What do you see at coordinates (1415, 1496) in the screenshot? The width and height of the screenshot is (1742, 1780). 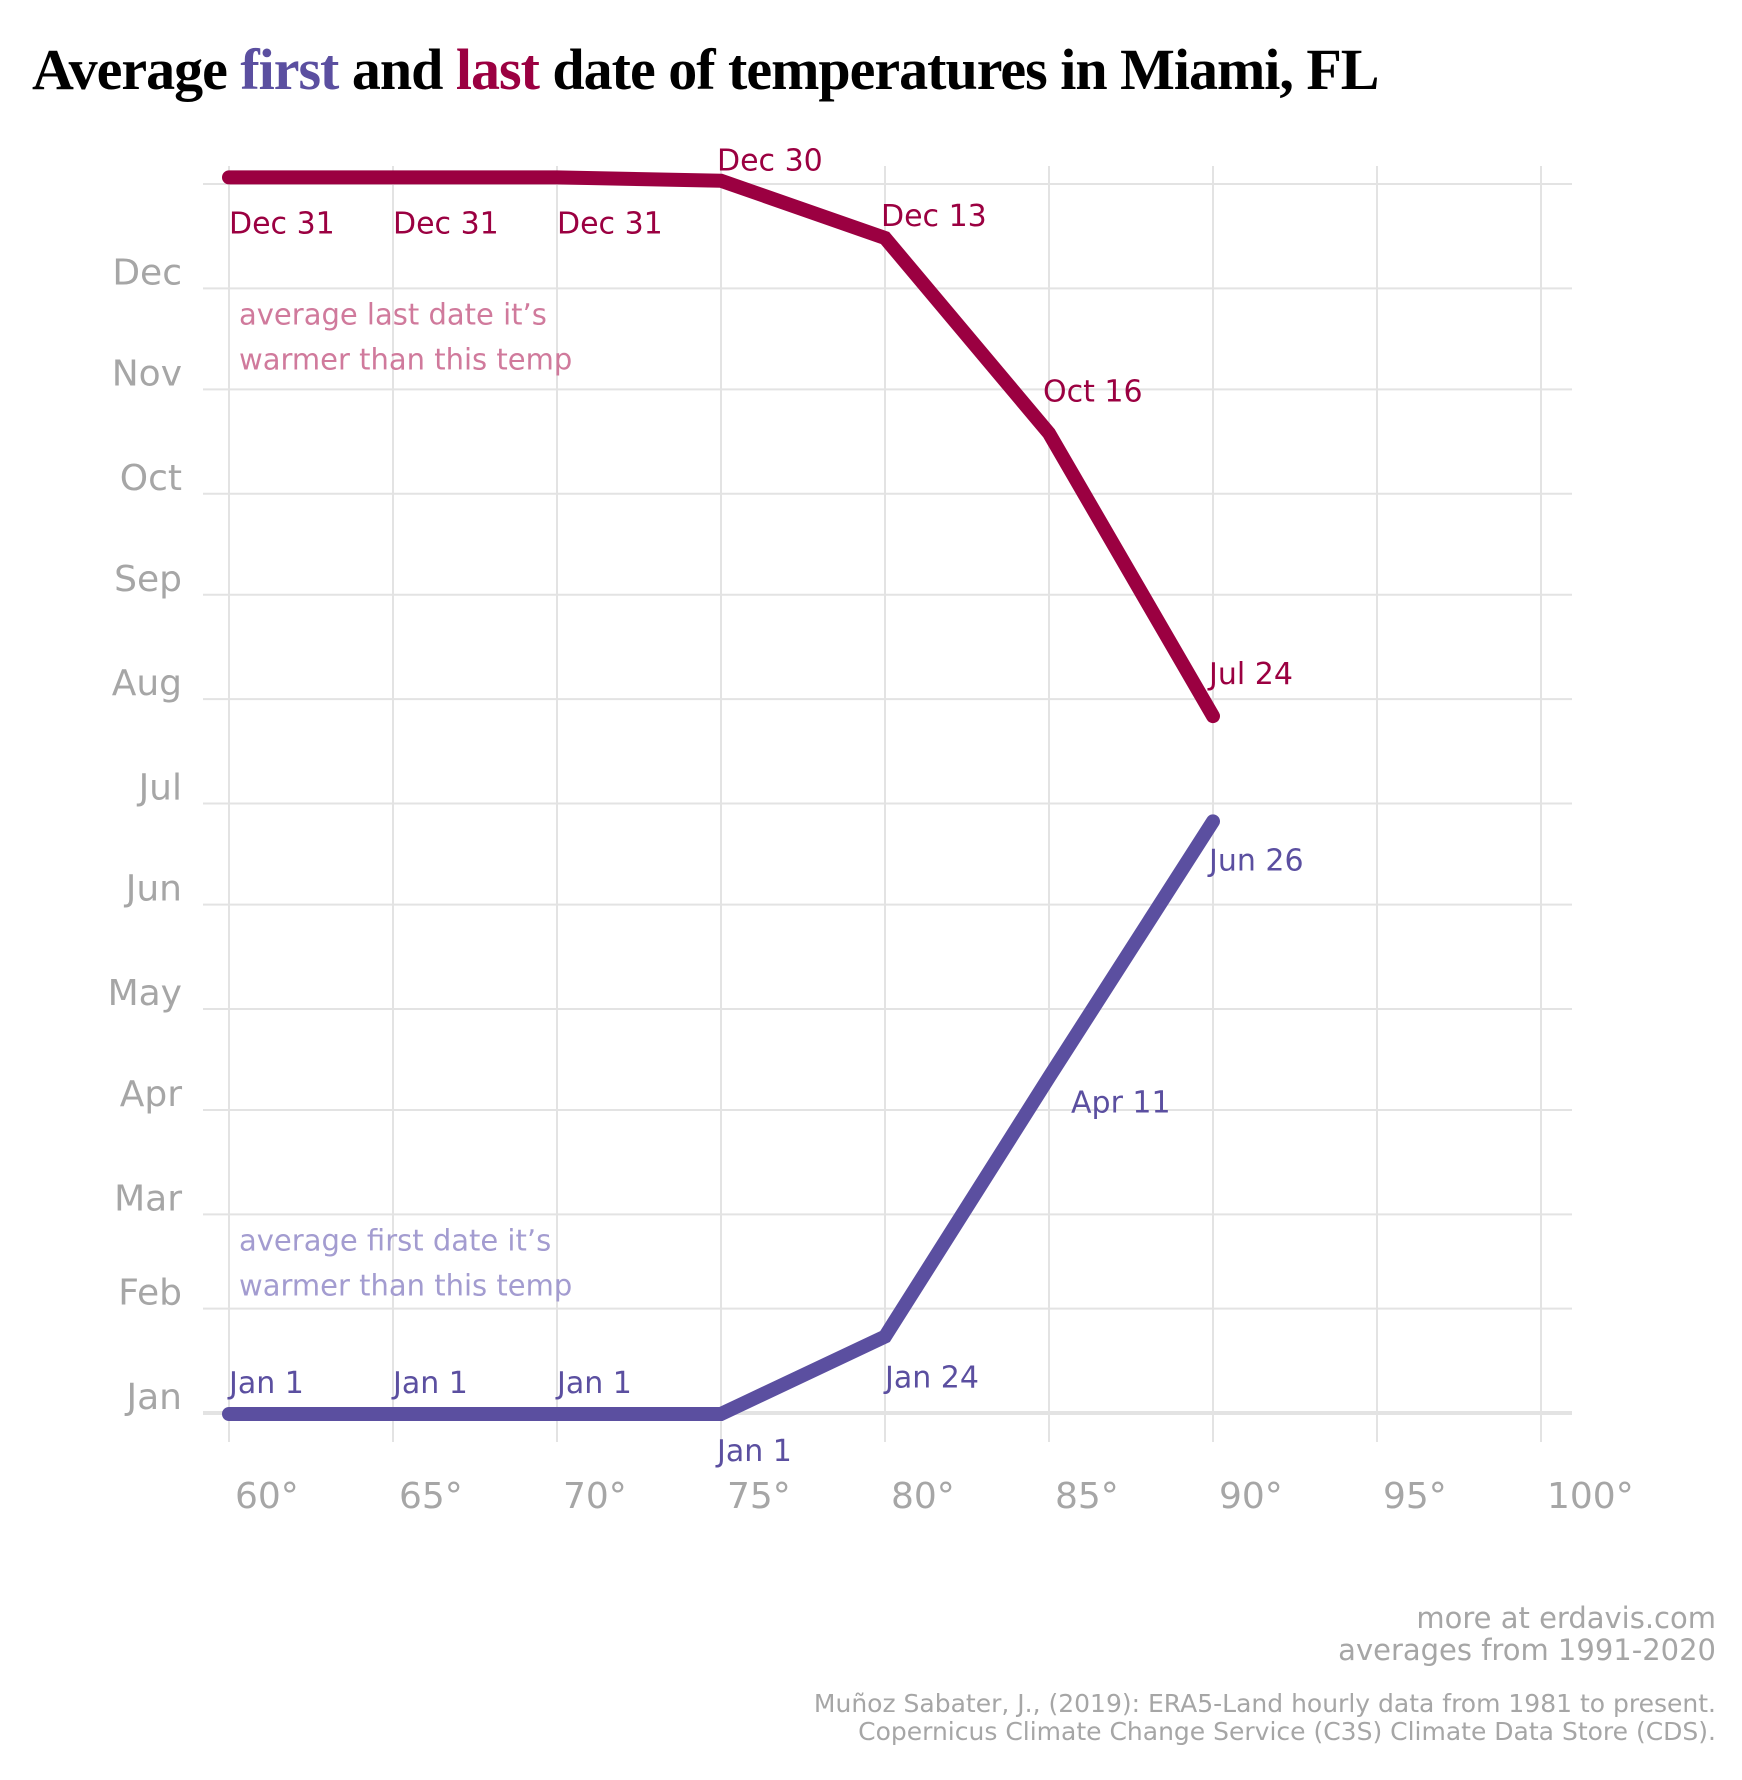 I see `x-tick-label: 95°` at bounding box center [1415, 1496].